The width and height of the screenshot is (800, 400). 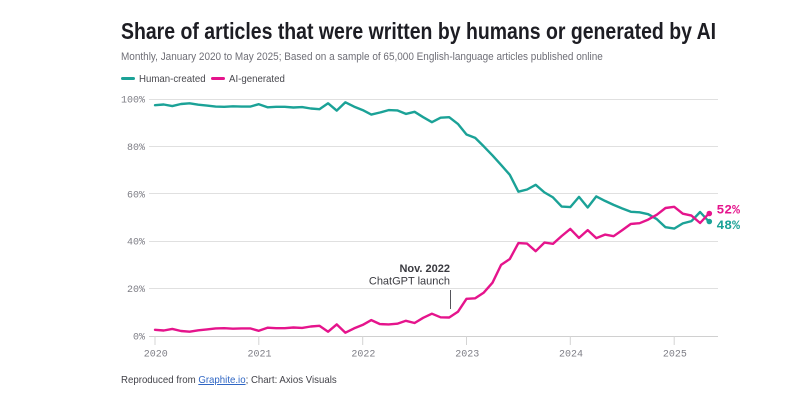 I want to click on svg-text: 80%, so click(x=136, y=148).